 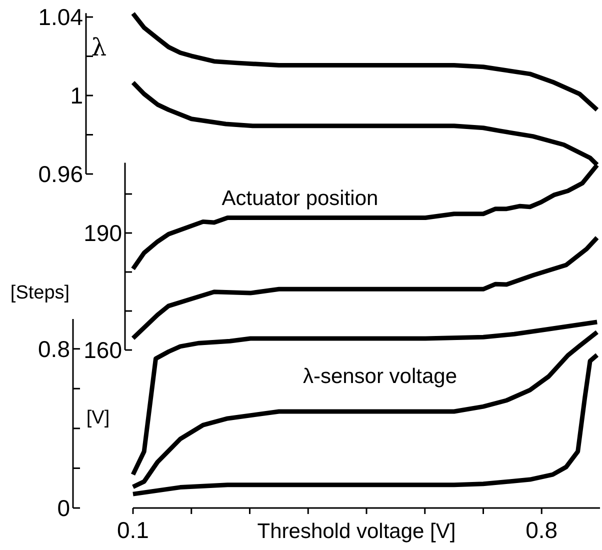 I want to click on y-tick-label: 160, so click(x=103, y=350).